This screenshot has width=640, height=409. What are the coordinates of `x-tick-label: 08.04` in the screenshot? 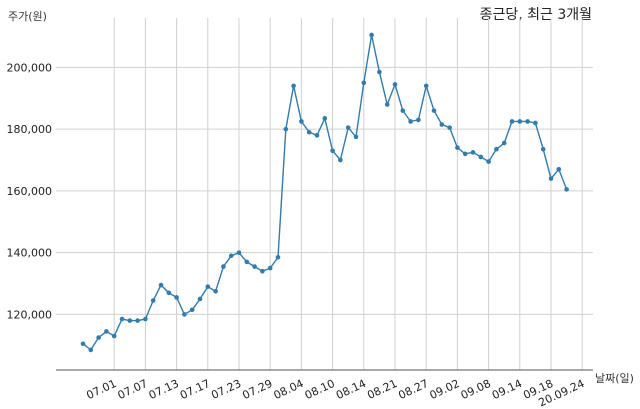 It's located at (289, 389).